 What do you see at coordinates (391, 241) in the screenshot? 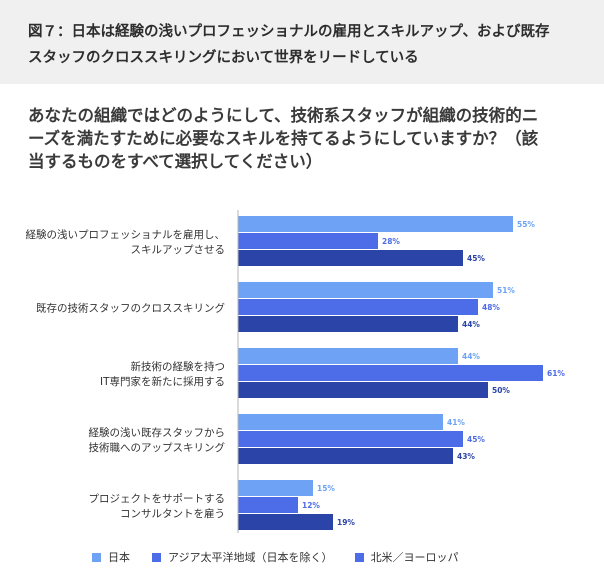
I see `data-label: 28%` at bounding box center [391, 241].